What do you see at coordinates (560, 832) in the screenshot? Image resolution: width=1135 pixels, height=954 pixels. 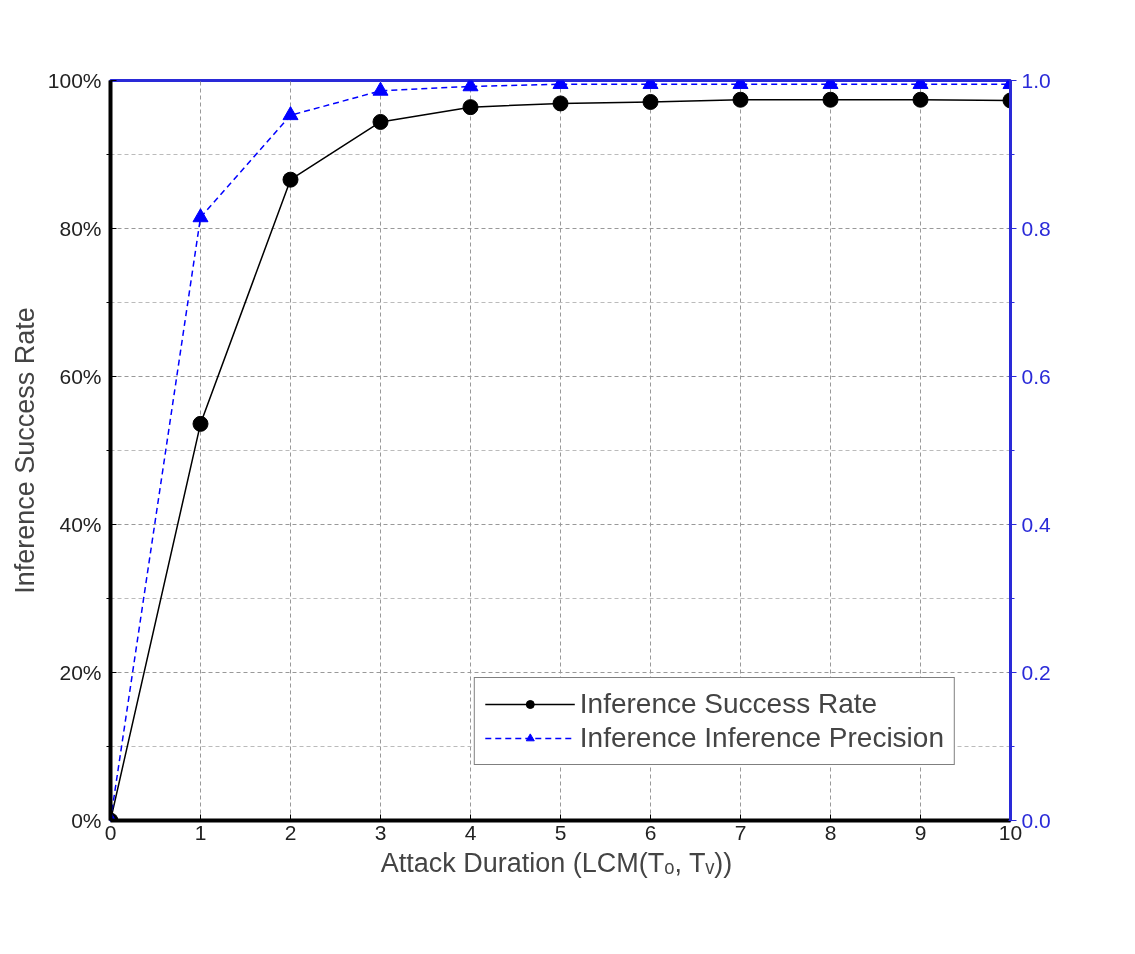 I see `x-tick-label: 5` at bounding box center [560, 832].